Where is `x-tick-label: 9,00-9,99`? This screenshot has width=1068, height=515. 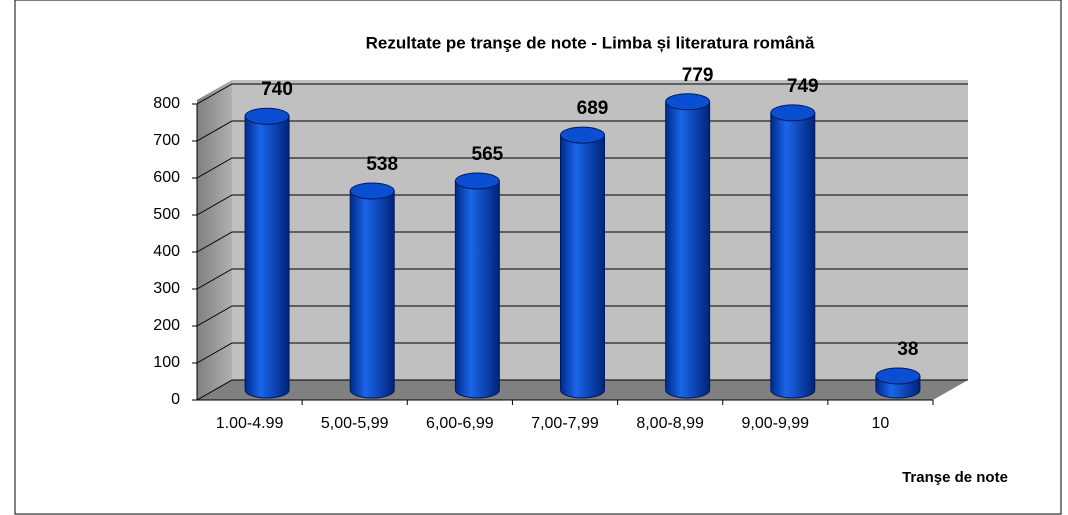 x-tick-label: 9,00-9,99 is located at coordinates (775, 423).